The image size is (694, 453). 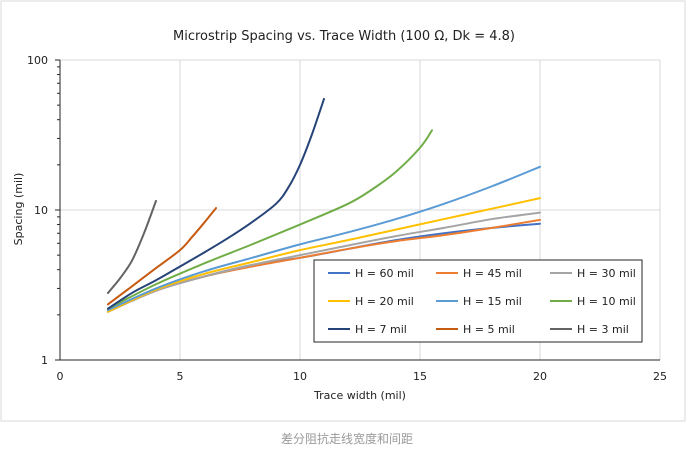 I want to click on y-tick-label: 1, so click(x=44, y=360).